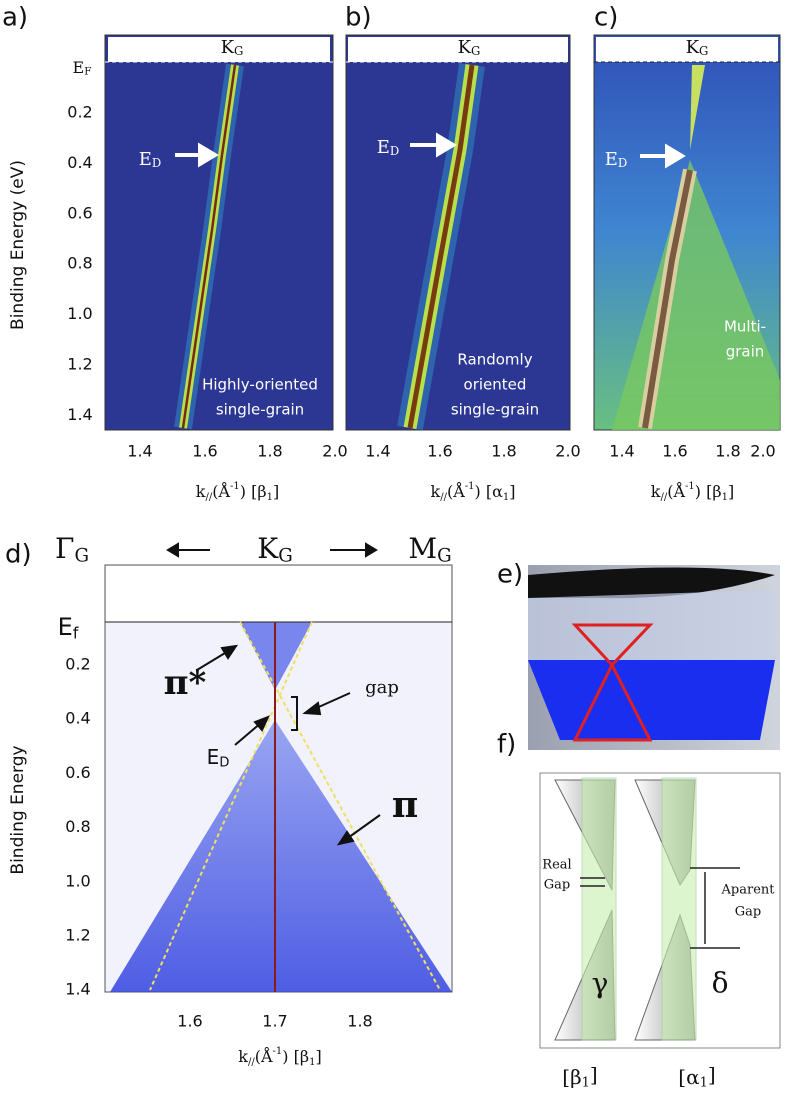 The image size is (790, 1095). I want to click on fermi-label: Ef, so click(68, 627).